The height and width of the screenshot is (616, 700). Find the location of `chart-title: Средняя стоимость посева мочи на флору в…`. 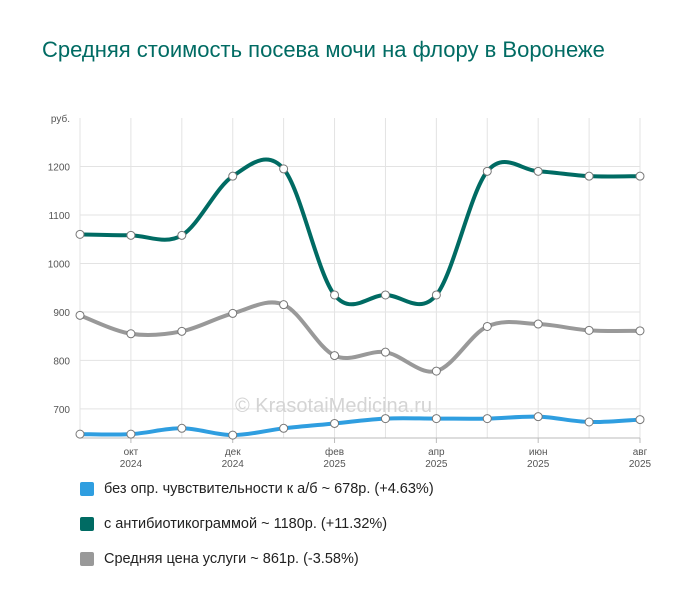

chart-title: Средняя стоимость посева мочи на флору в… is located at coordinates (323, 49).